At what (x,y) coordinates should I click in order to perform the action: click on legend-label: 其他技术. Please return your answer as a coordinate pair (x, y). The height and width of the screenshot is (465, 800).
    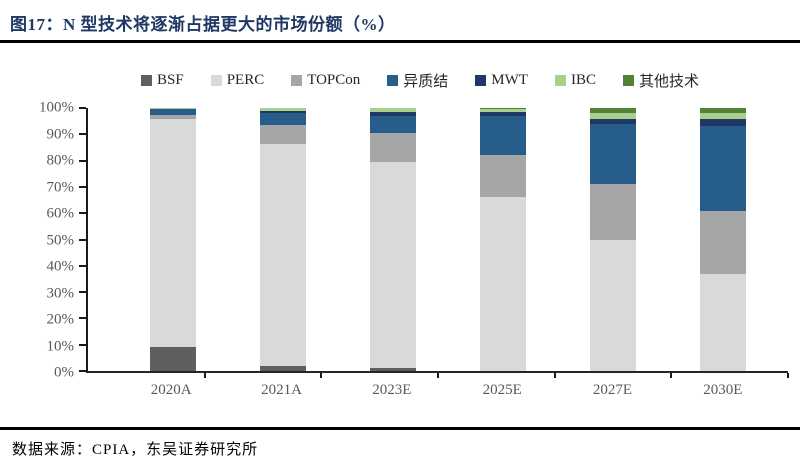
    Looking at the image, I should click on (668, 82).